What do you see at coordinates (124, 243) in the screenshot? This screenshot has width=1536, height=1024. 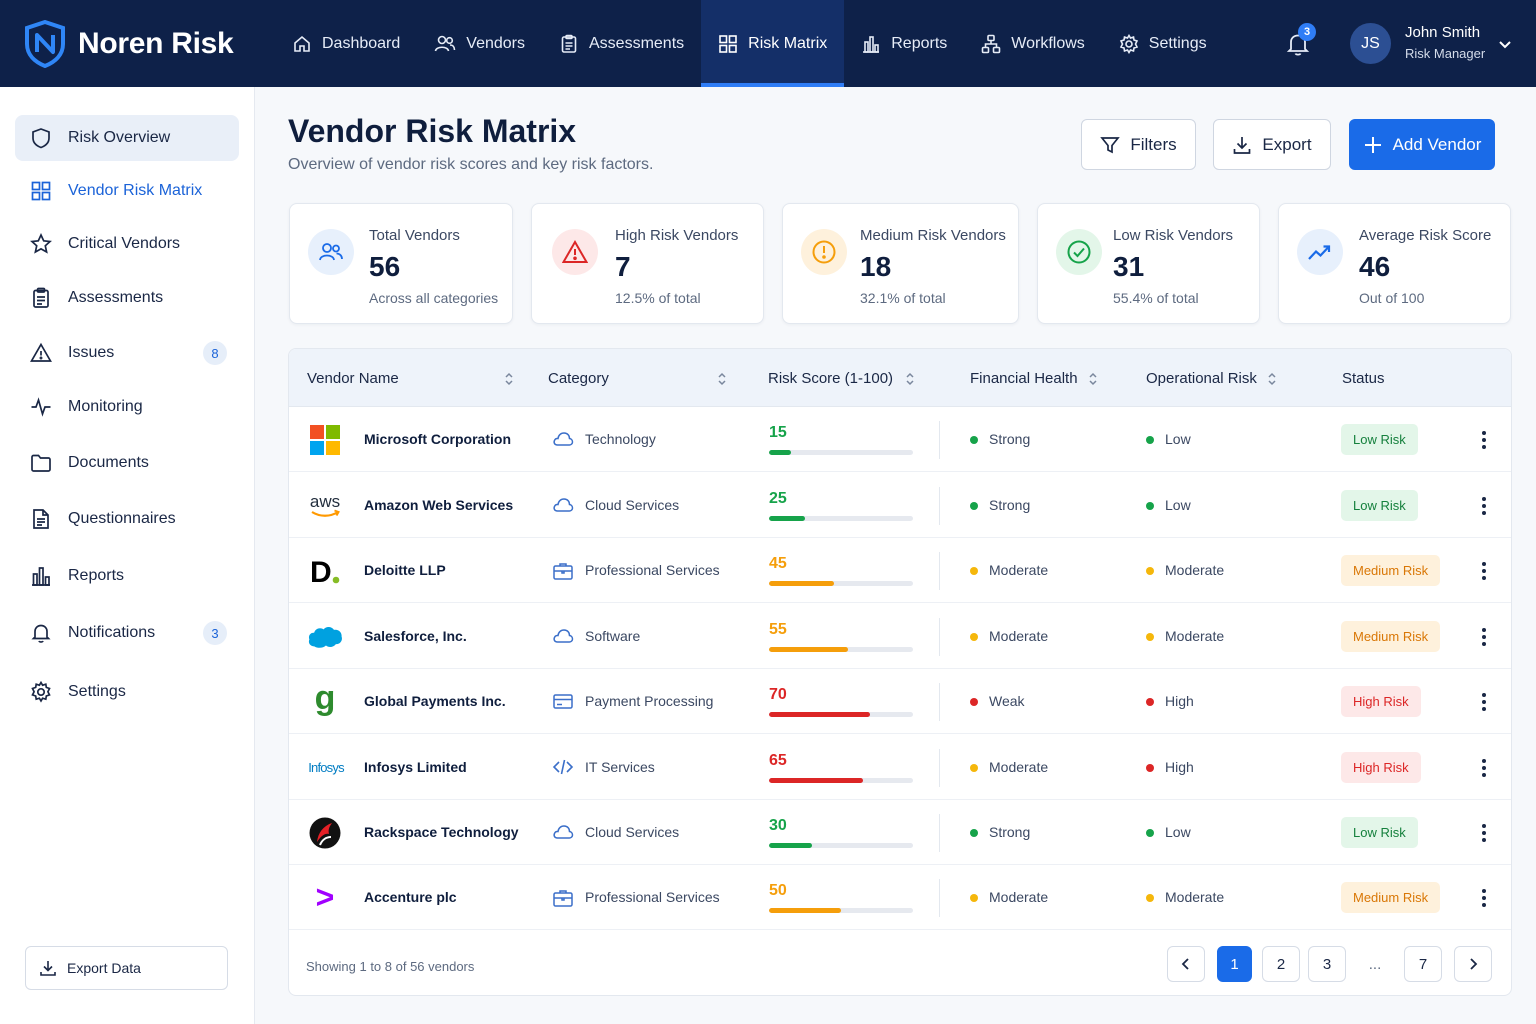 I see `sidebar-item-label: Critical Vendors` at bounding box center [124, 243].